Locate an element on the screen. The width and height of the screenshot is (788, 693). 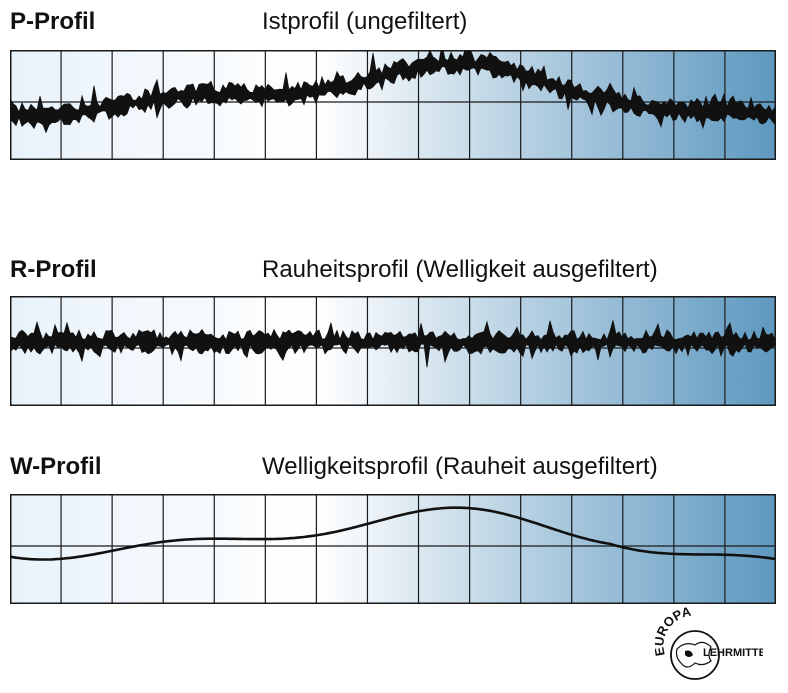
logo-text-top: EUROPA is located at coordinates (674, 631).